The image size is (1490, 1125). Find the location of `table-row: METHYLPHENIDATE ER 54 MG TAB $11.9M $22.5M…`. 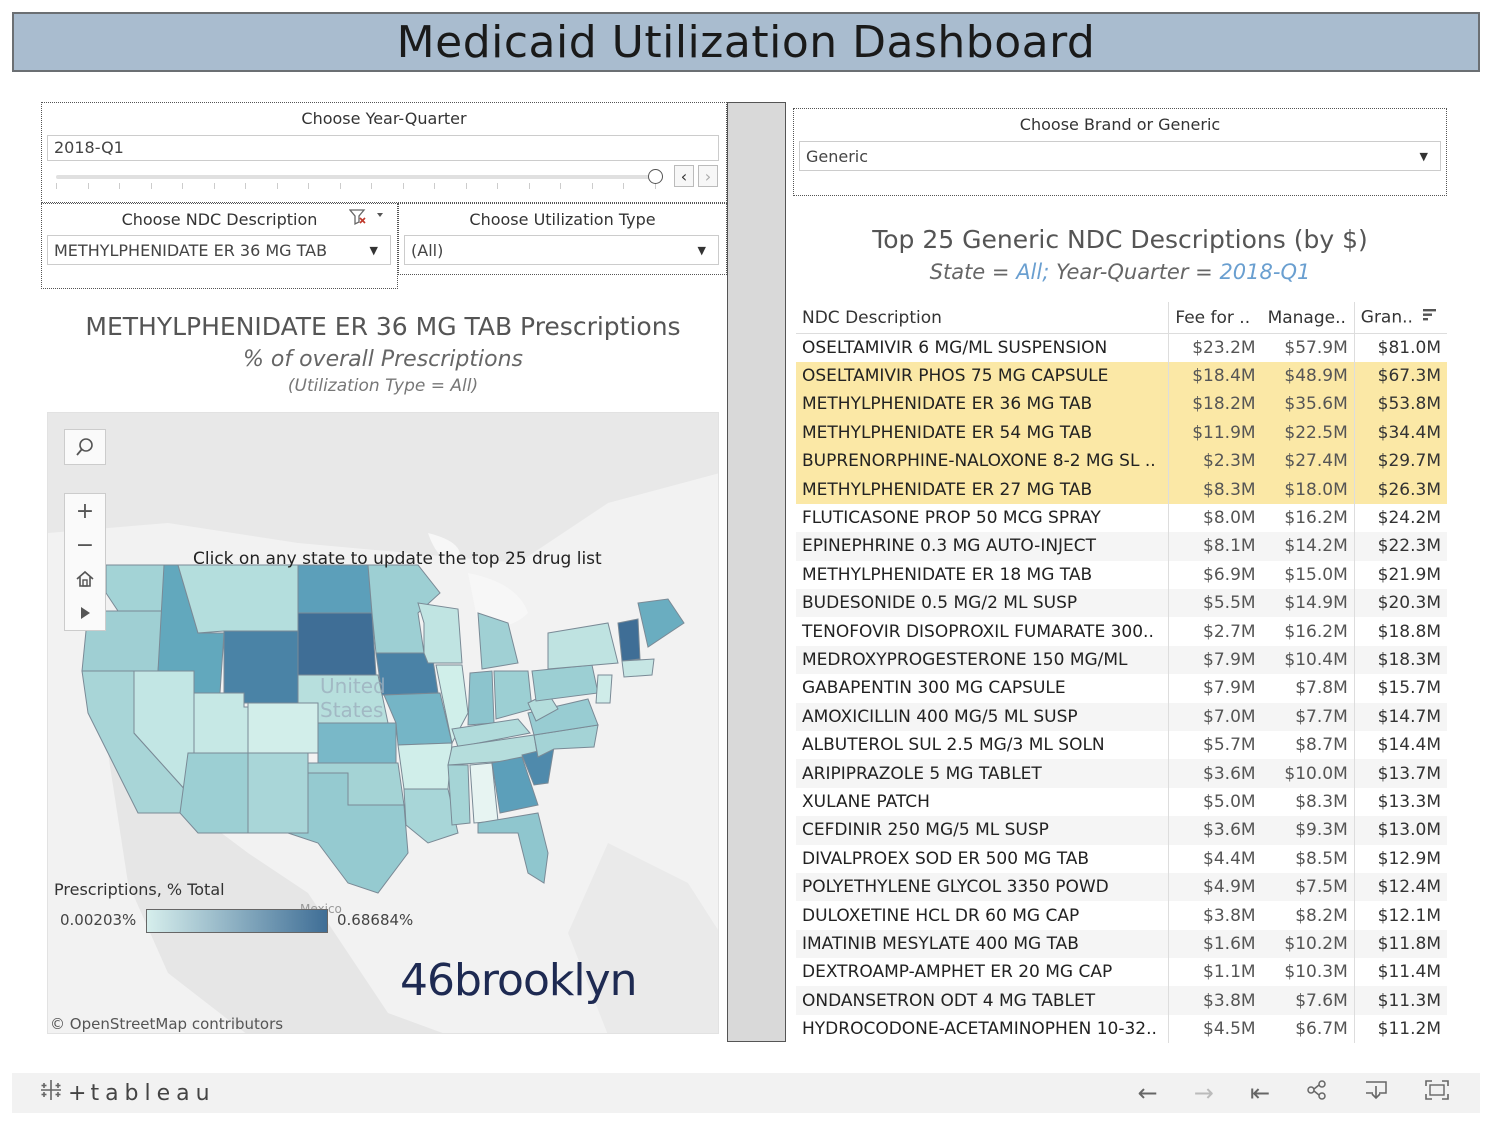

table-row: METHYLPHENIDATE ER 54 MG TAB $11.9M $22.5M… is located at coordinates (1121, 433).